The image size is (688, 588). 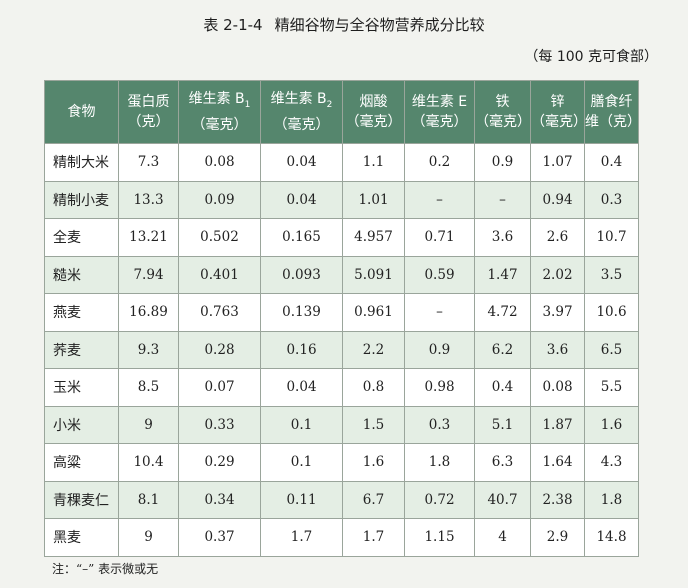 What do you see at coordinates (105, 569) in the screenshot?
I see `footnote: 注：“–” 表示微或无` at bounding box center [105, 569].